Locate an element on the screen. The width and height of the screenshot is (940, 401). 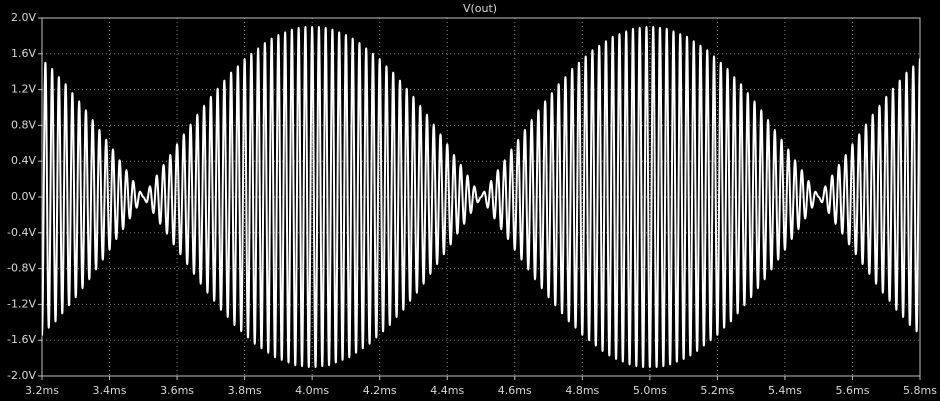
x-tick-label: 3.4ms is located at coordinates (110, 390).